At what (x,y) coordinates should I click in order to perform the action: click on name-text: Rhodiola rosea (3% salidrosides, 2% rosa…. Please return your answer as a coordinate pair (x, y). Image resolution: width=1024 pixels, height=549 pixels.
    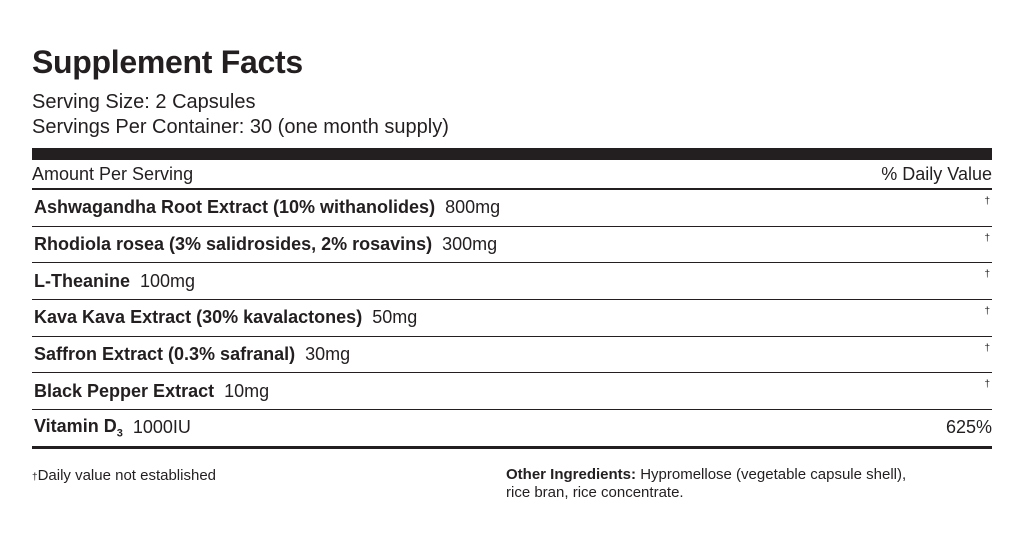
    Looking at the image, I should click on (233, 244).